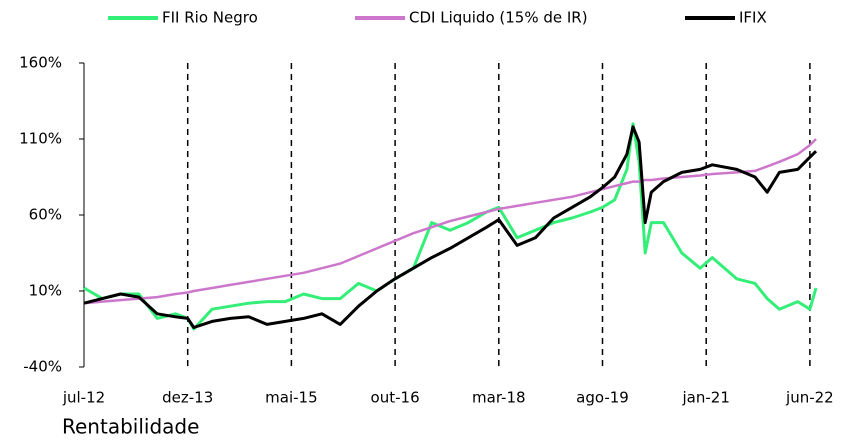  Describe the element at coordinates (210, 18) in the screenshot. I see `legend-label: FII Rio Negro` at that location.